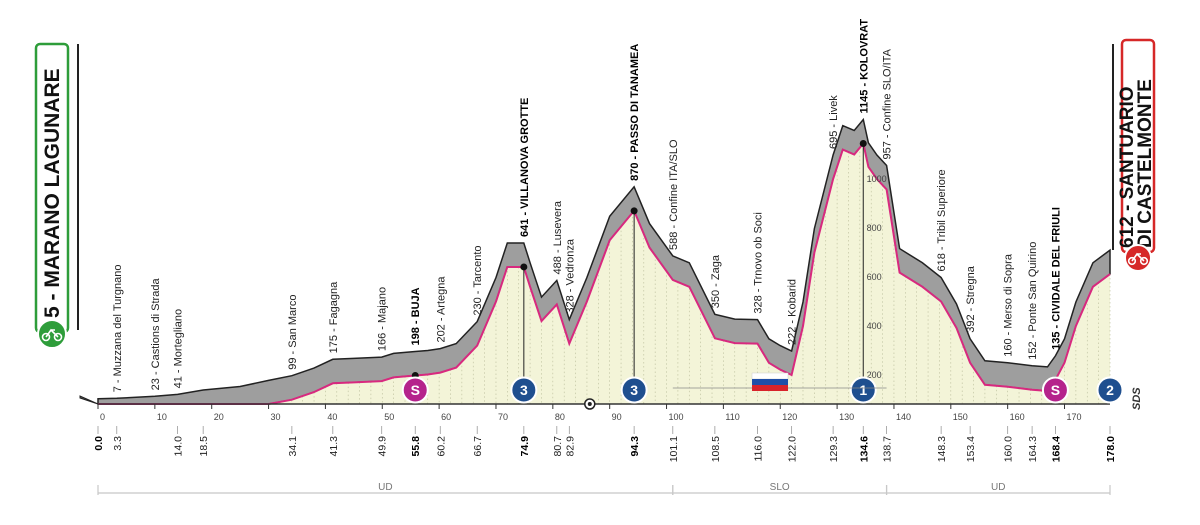 This screenshot has height=525, width=1200. Describe the element at coordinates (162, 417) in the screenshot. I see `km-axis-tick-label: 10` at that location.